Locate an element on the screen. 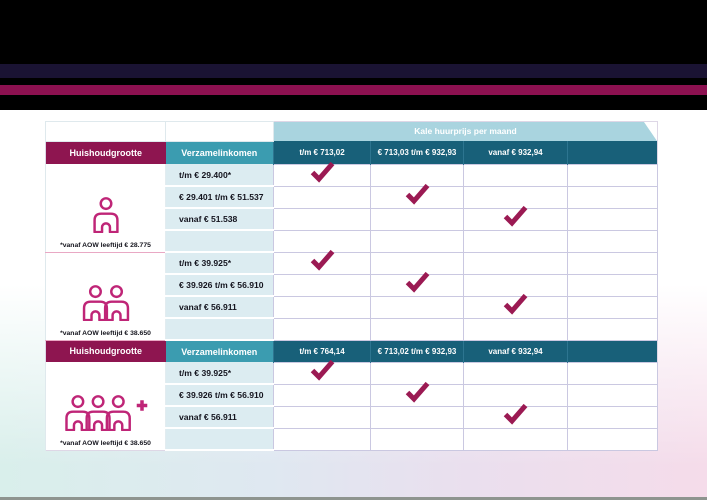 The height and width of the screenshot is (500, 707). household-cell-family: *vanaf AOW leeftijd € 38.650 is located at coordinates (105, 406).